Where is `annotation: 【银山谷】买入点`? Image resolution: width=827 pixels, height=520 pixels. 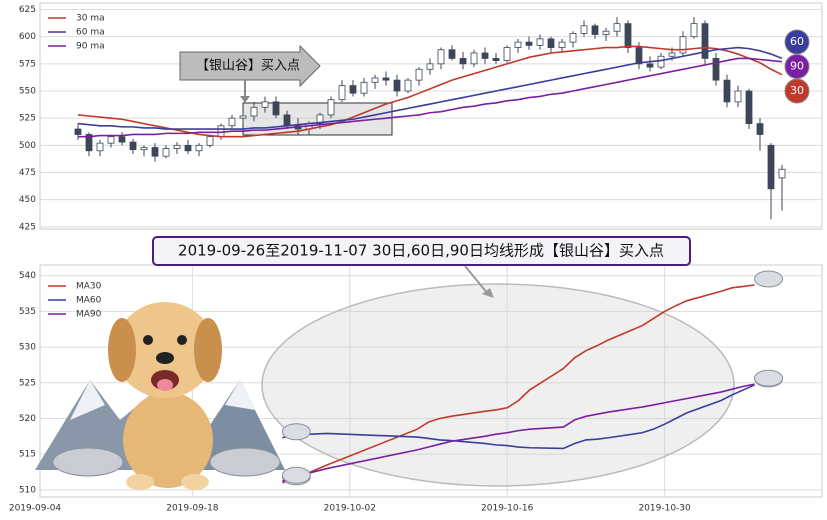 annotation: 【银山谷】买入点 is located at coordinates (248, 66).